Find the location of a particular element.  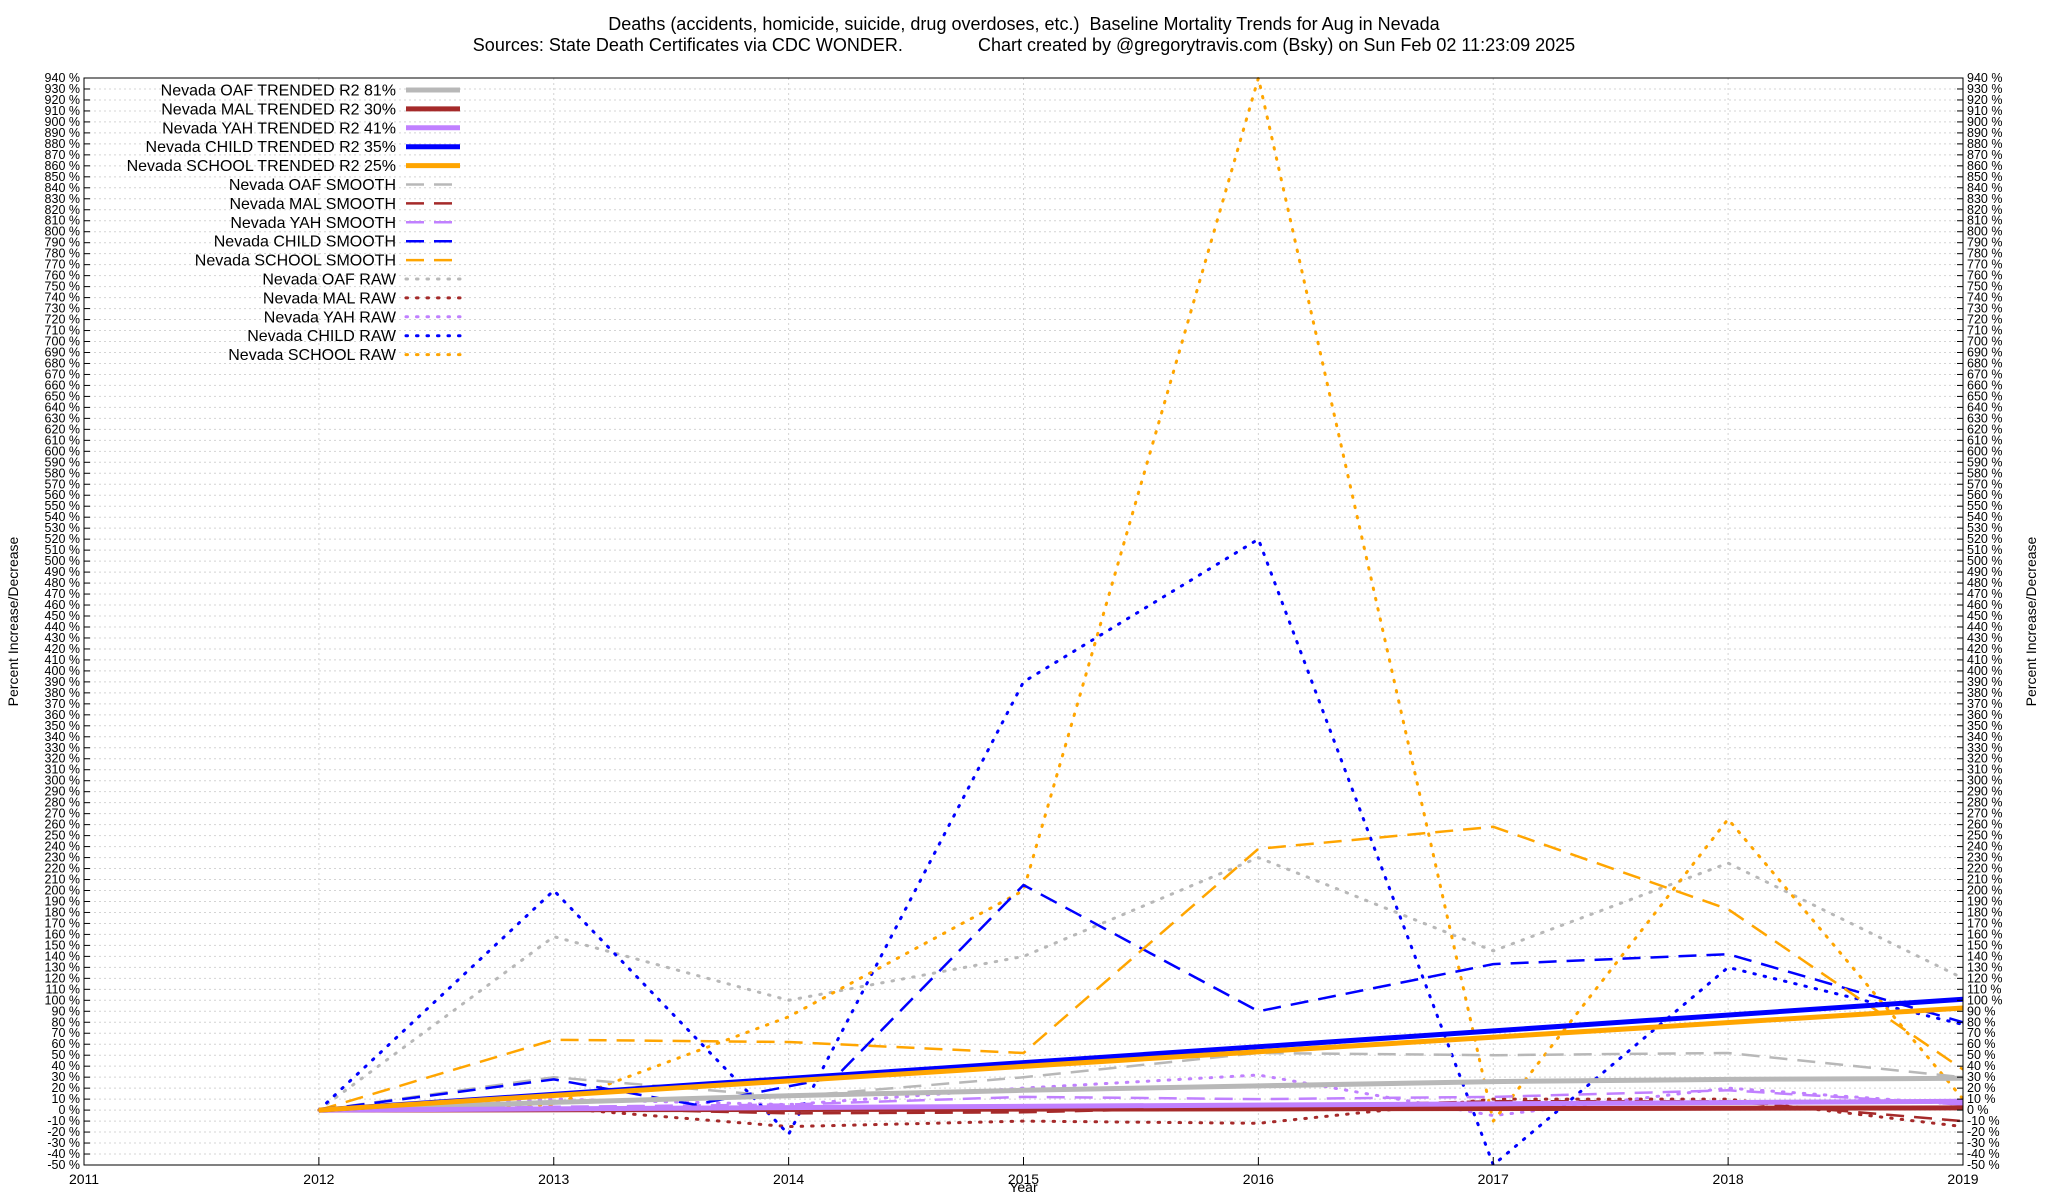

y2-tick-label: 510 % is located at coordinates (1984, 550).